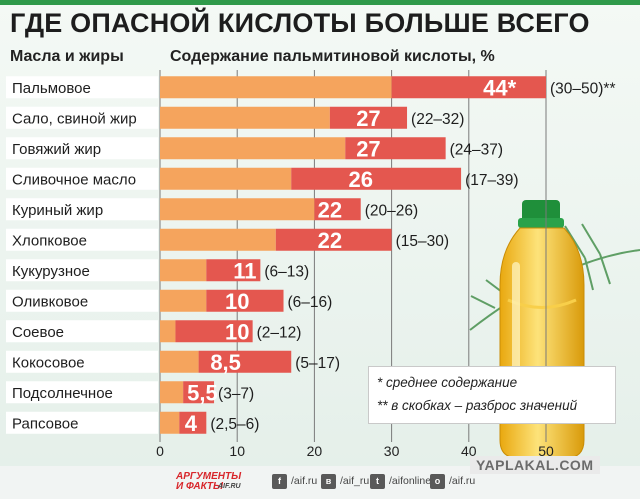 The width and height of the screenshot is (640, 499). I want to click on category-label: Сало, свиной жир, so click(74, 118).